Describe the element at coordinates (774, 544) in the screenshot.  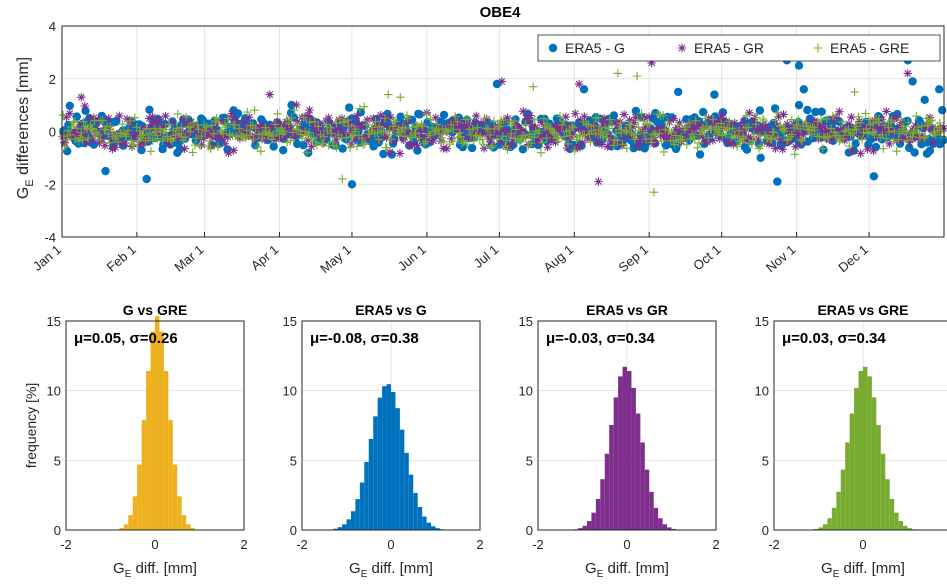
I see `x-tick-label: -2` at that location.